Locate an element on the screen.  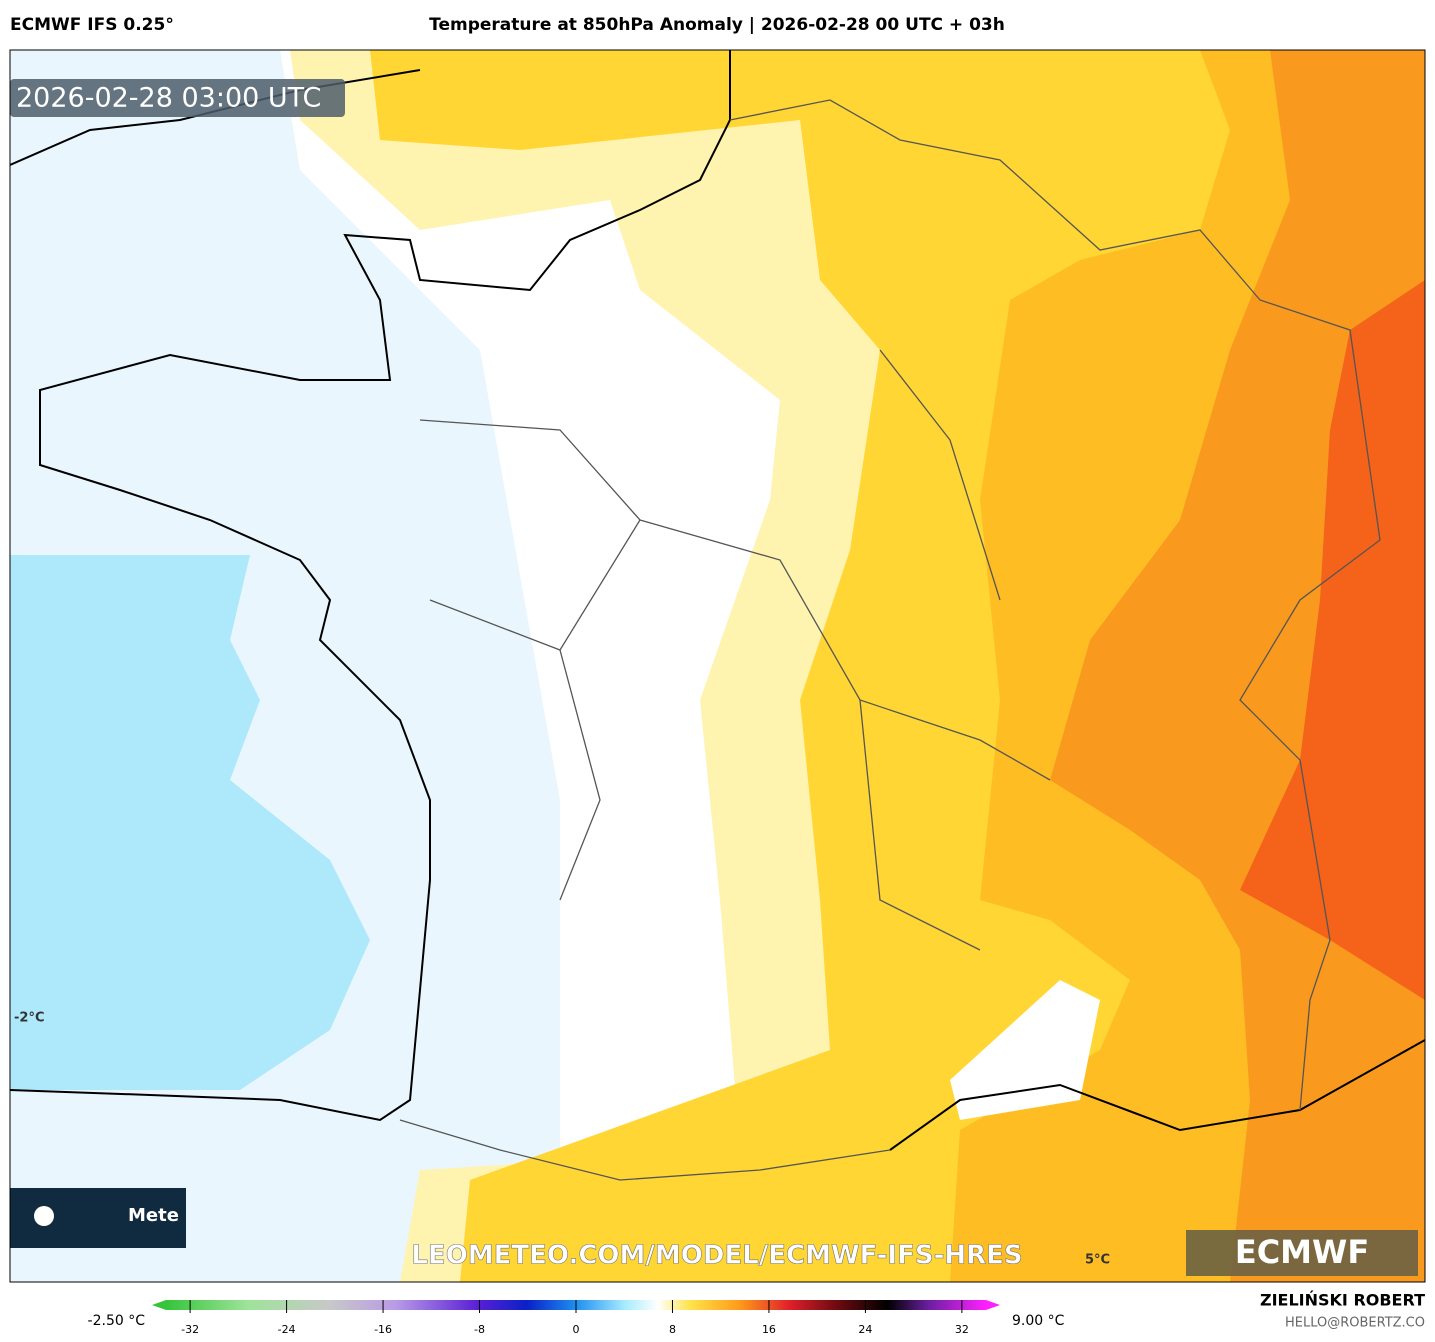
logo-text: Mete is located at coordinates (153, 1215).